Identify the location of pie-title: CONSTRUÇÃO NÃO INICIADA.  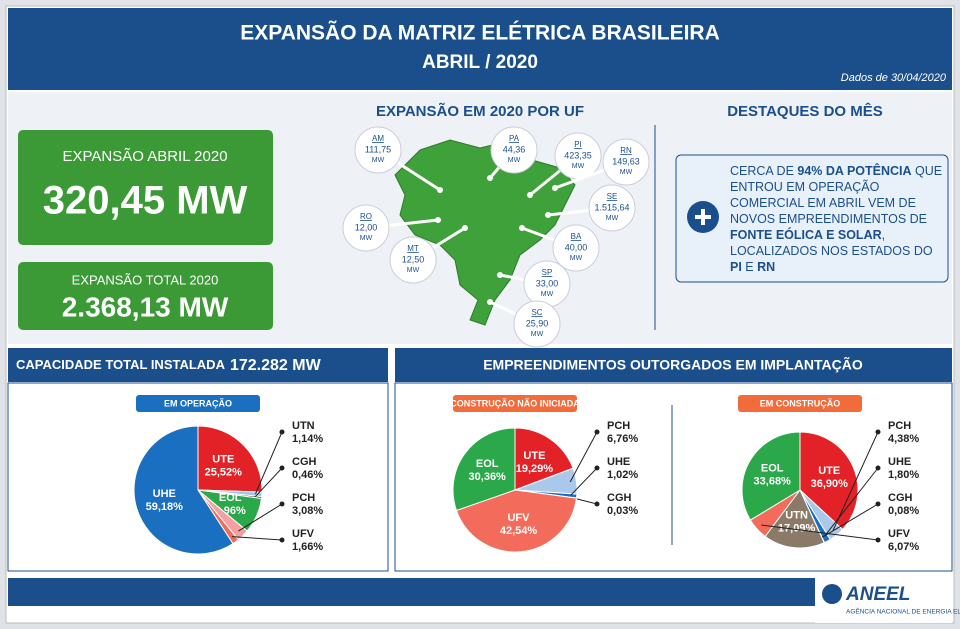
(515, 403).